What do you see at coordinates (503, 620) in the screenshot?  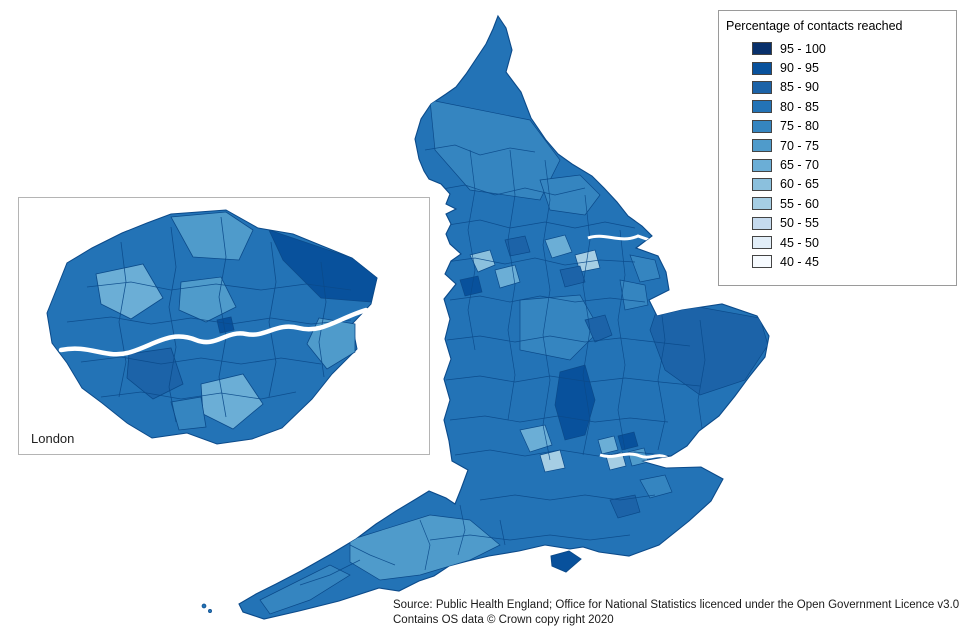 I see `source-line-2: Contains OS data © Crown copy right 2020` at bounding box center [503, 620].